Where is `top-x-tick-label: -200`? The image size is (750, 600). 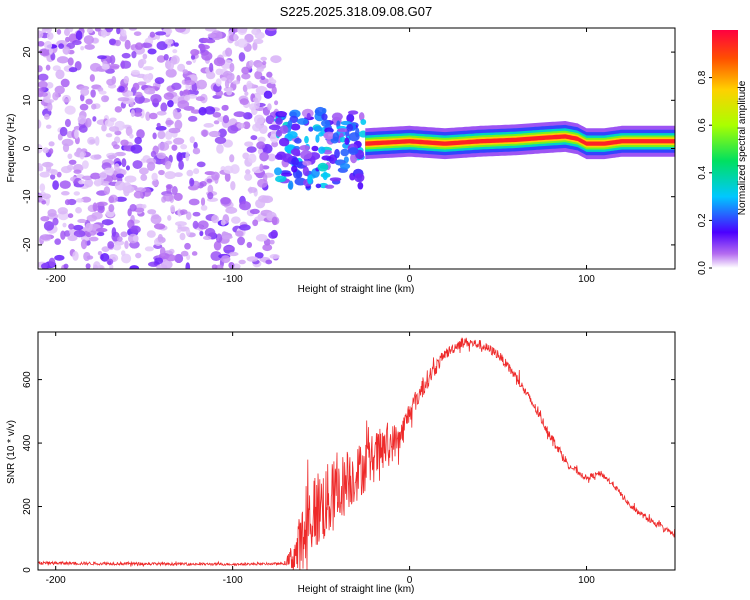
top-x-tick-label: -200 is located at coordinates (56, 279).